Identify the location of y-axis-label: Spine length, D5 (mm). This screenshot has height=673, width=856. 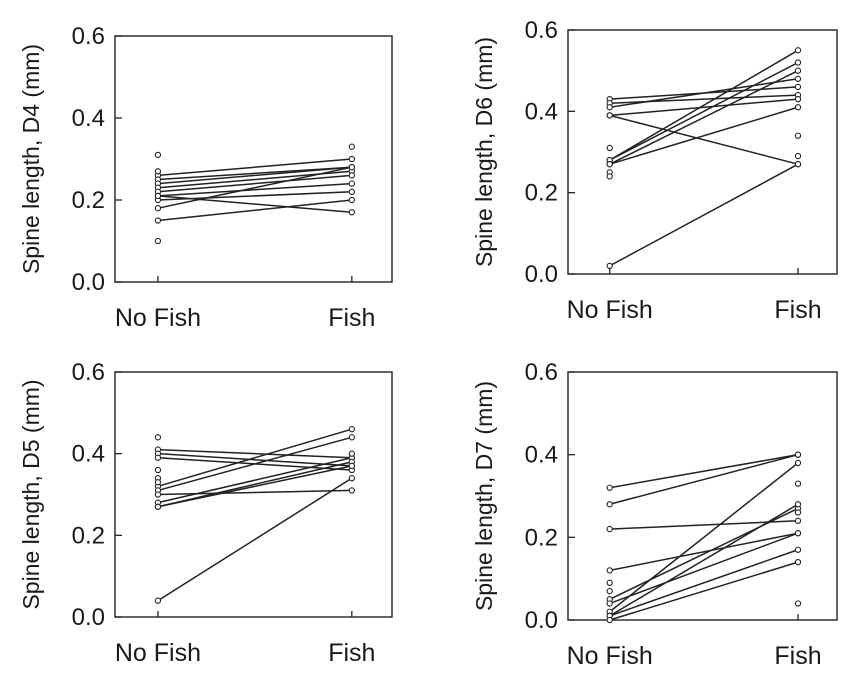
(31, 494).